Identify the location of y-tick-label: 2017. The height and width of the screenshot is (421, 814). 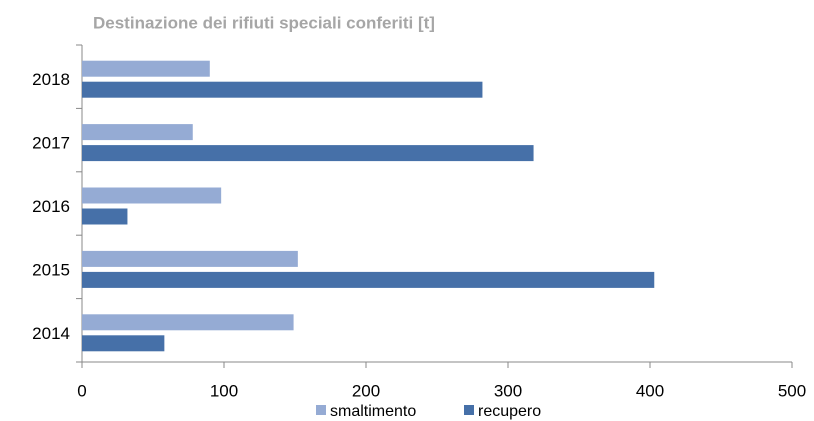
(51, 143).